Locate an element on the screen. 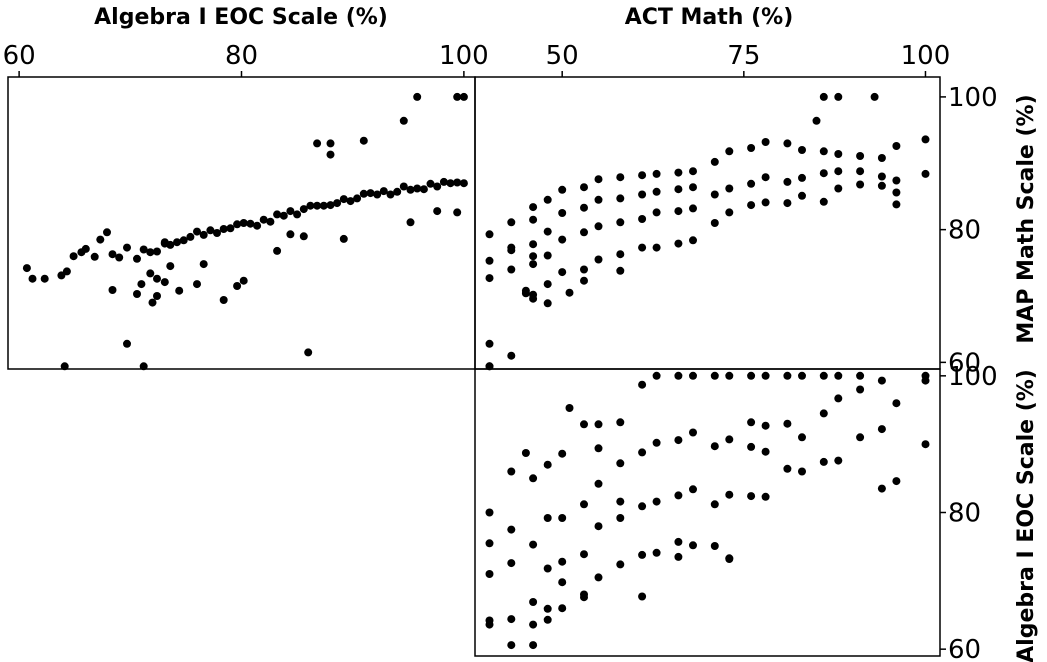 The width and height of the screenshot is (1047, 662). top-tick-label: 100 is located at coordinates (464, 56).